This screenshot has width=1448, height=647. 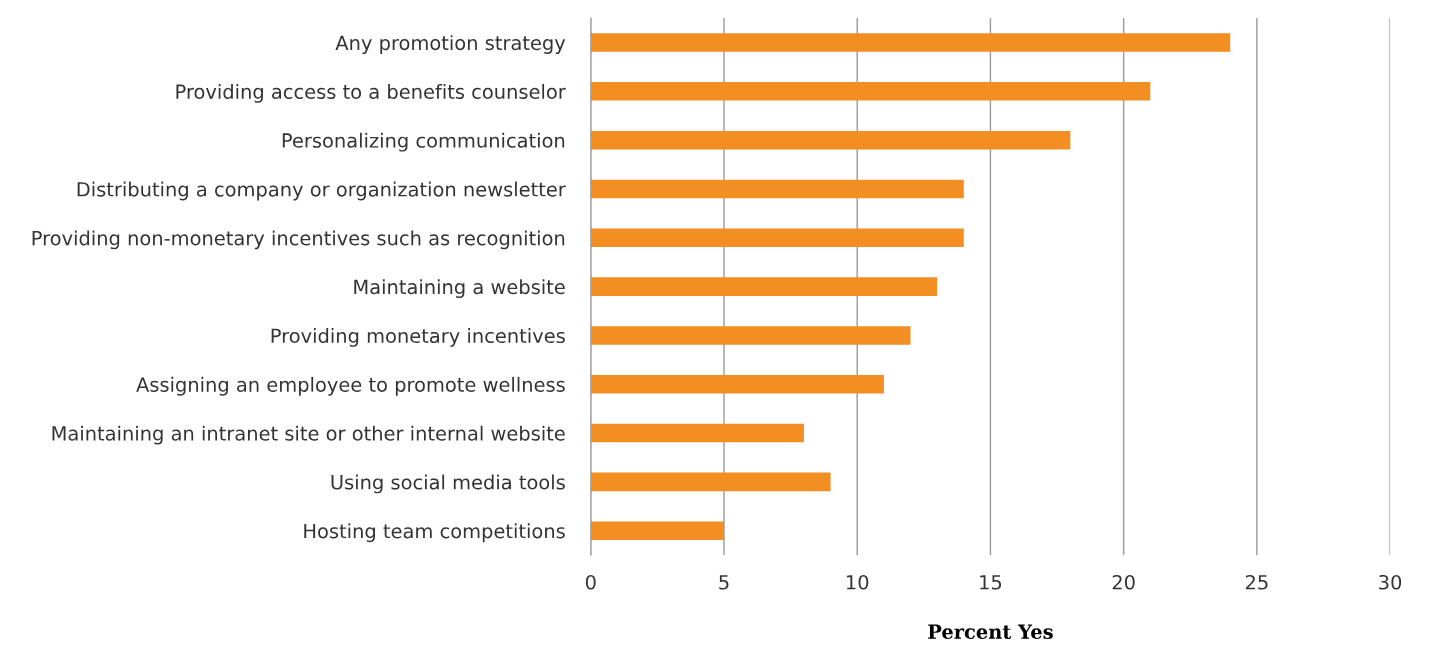 What do you see at coordinates (308, 435) in the screenshot?
I see `y-tick-label: Maintaining an intranet site or other internal website` at bounding box center [308, 435].